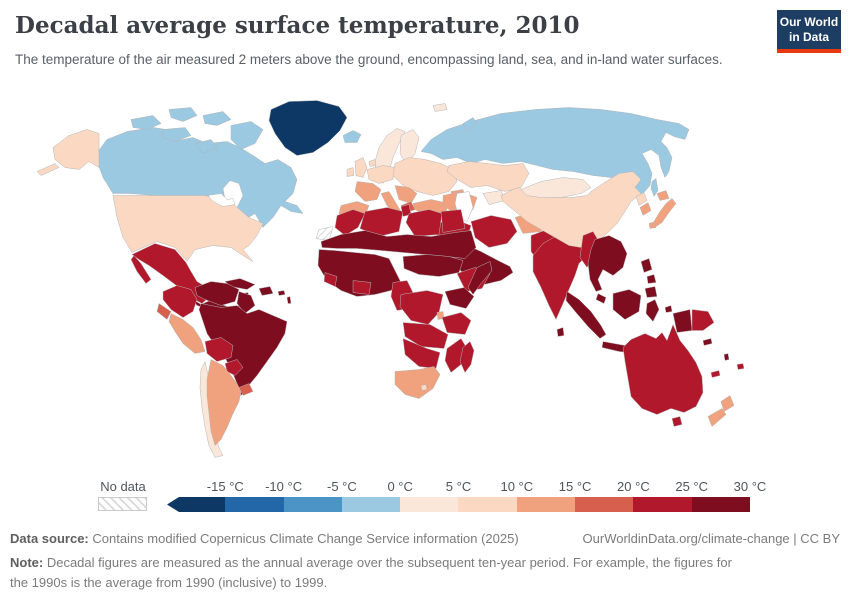  I want to click on region-sulawesi, so click(652, 310).